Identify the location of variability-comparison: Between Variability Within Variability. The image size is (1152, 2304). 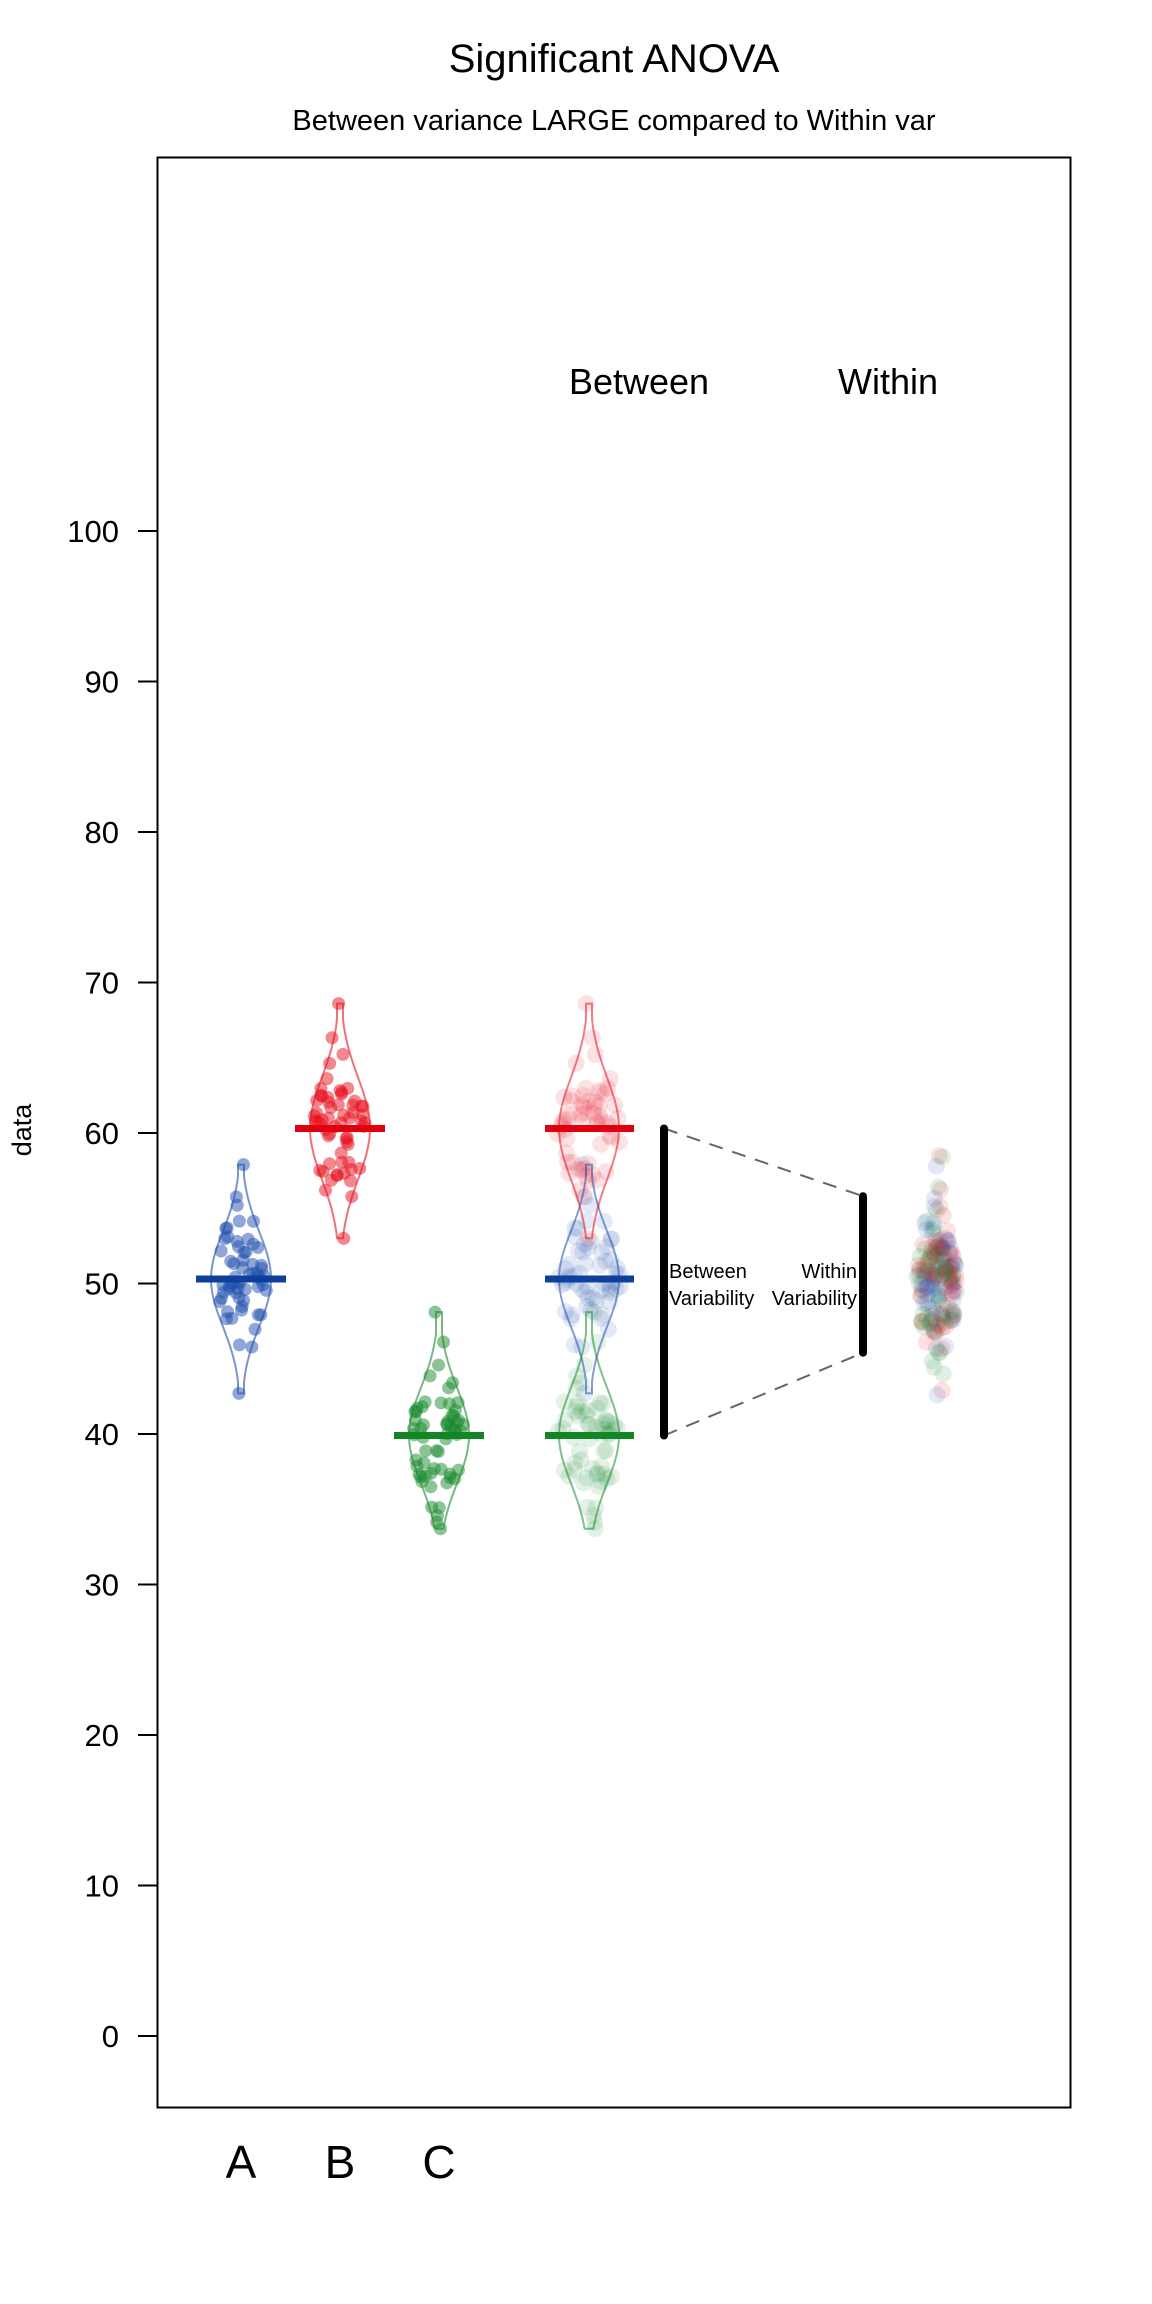
(763, 1282).